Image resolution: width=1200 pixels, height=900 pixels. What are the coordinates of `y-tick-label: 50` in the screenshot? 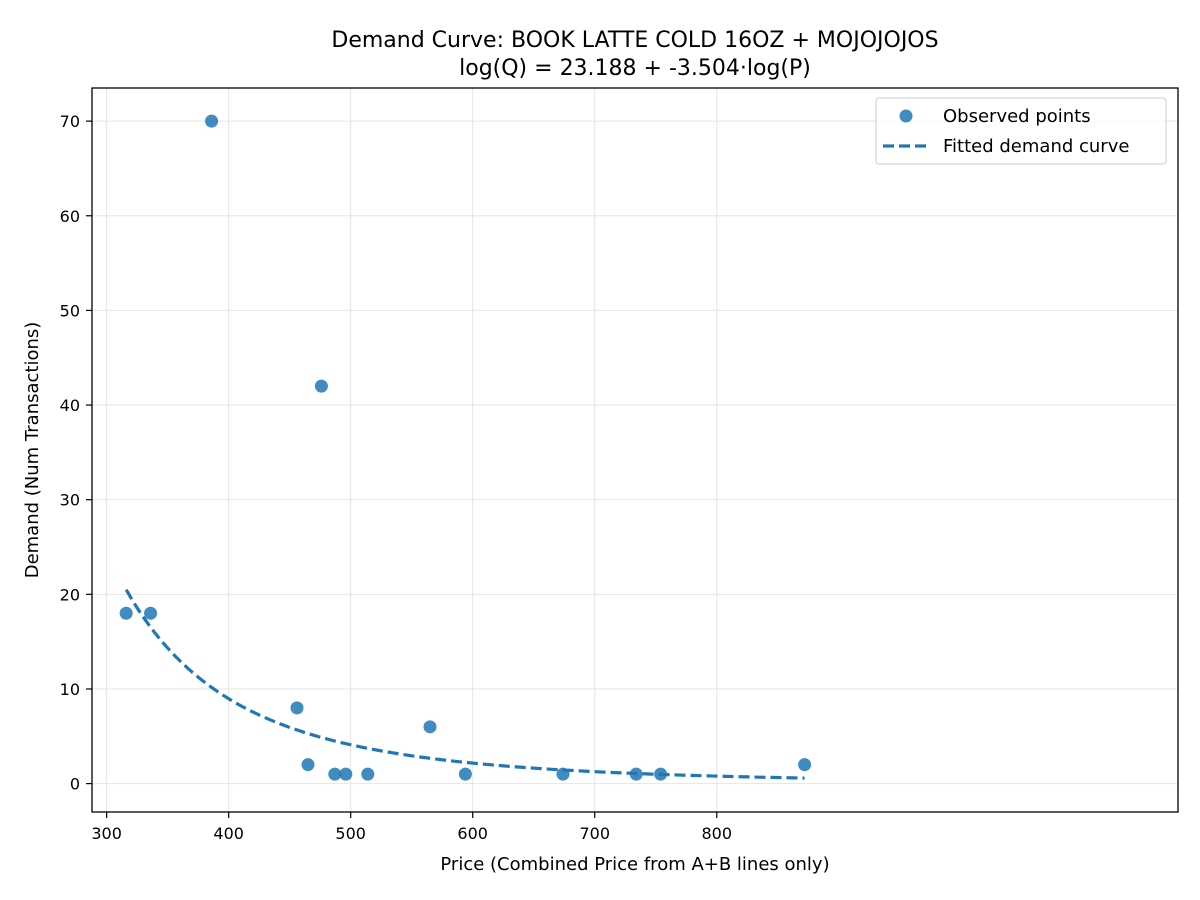 It's located at (70, 310).